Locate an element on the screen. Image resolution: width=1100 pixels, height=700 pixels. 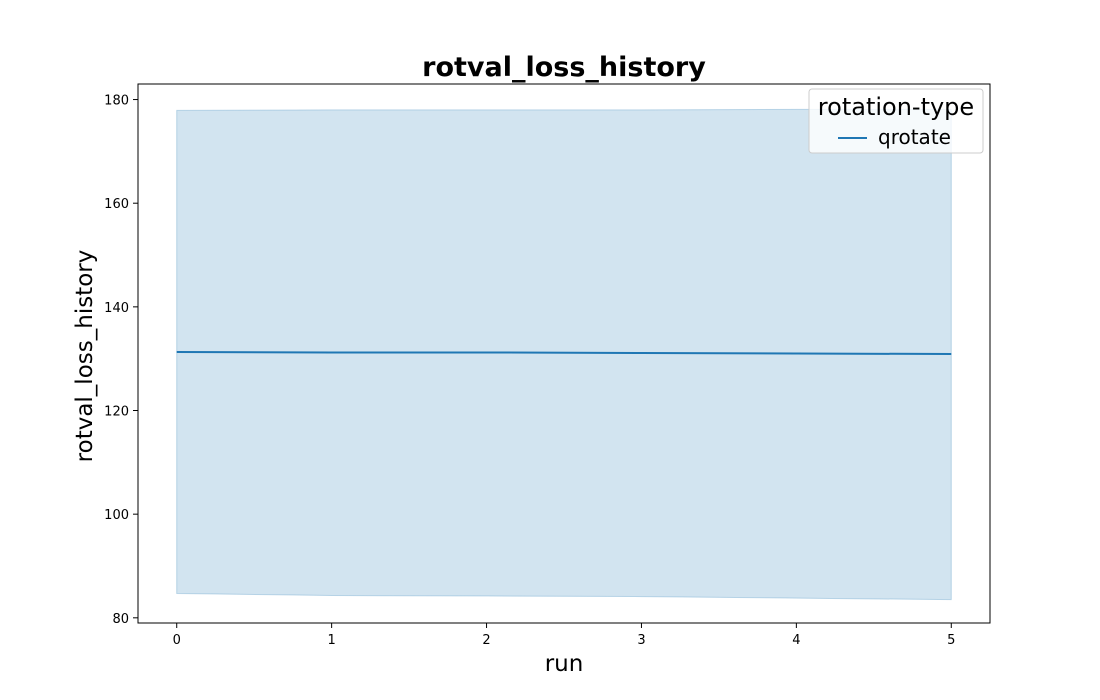
x-tick-label: 4 is located at coordinates (796, 640).